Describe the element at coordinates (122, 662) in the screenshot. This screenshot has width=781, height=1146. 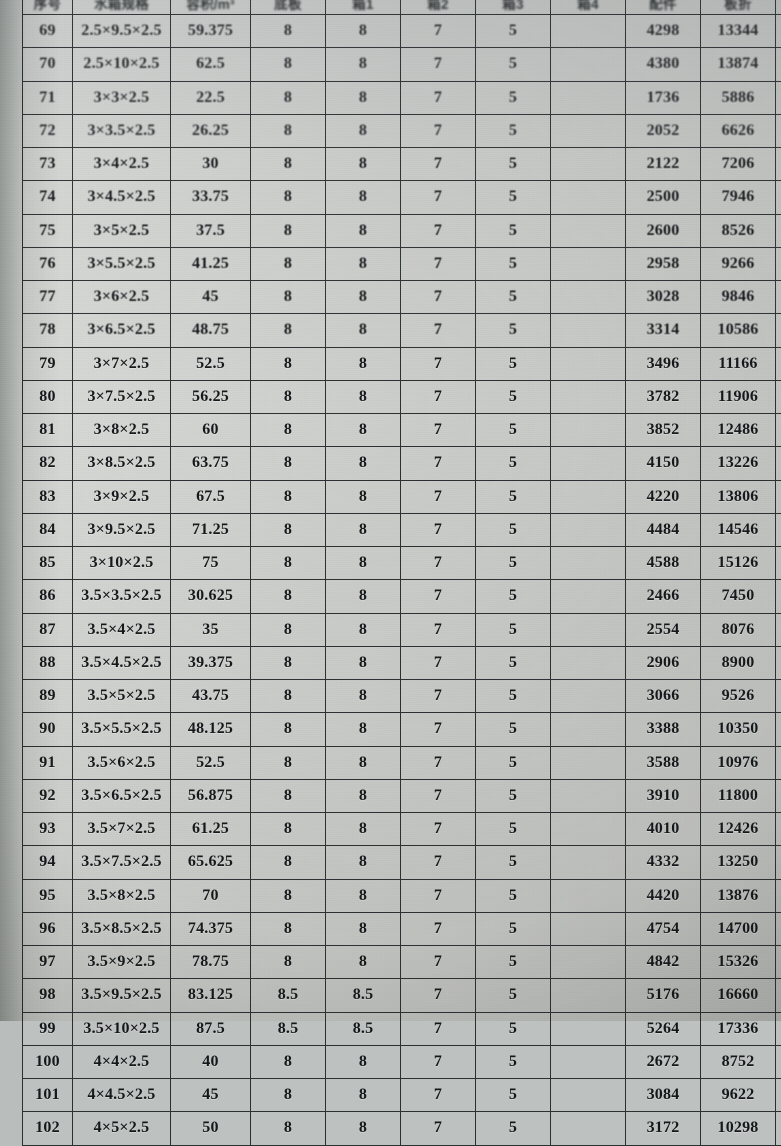
I see `cell-spec: 3.5×4.5×2.5` at that location.